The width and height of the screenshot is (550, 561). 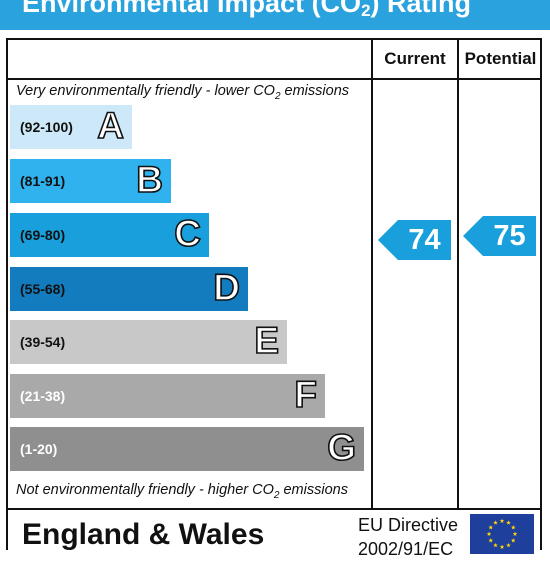 I want to click on band-g: (1-20) G, so click(x=187, y=448).